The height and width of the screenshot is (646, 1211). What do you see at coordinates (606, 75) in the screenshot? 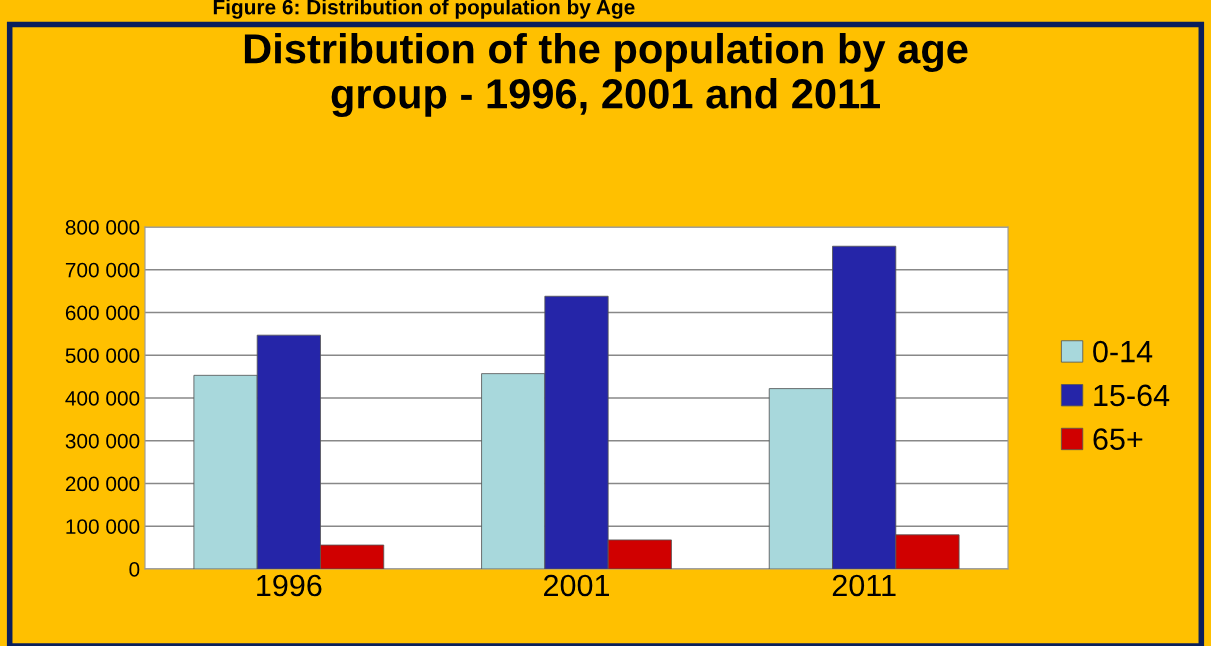
I see `chart-title: Distribution of the population by age group - 1996, 2001 and 2011` at bounding box center [606, 75].